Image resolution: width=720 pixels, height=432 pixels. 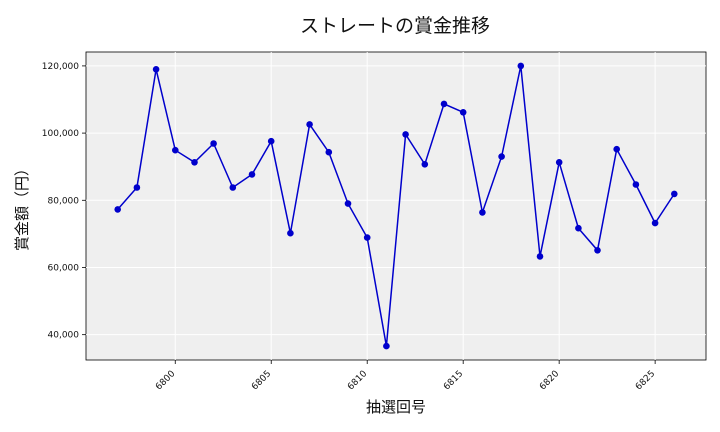 I want to click on y-tick-label: 80,000, so click(x=64, y=201).